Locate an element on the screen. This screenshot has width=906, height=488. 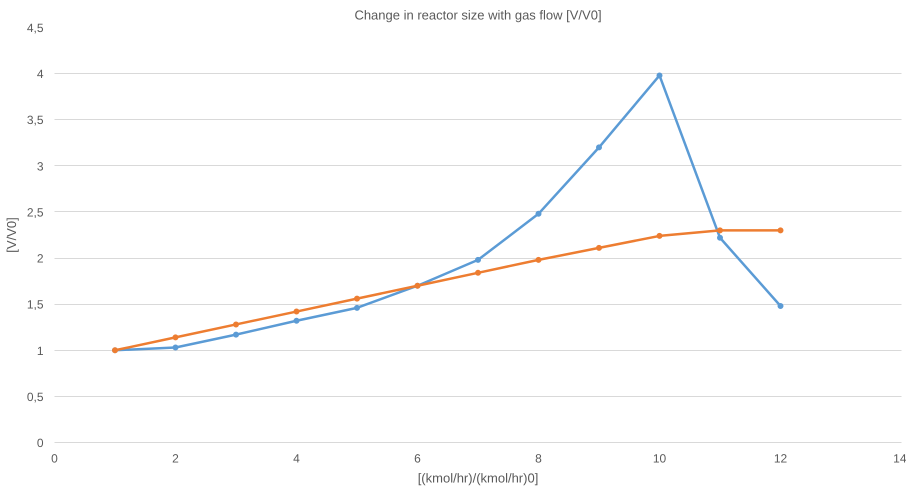
y-tick-label: 3,5 is located at coordinates (35, 120).